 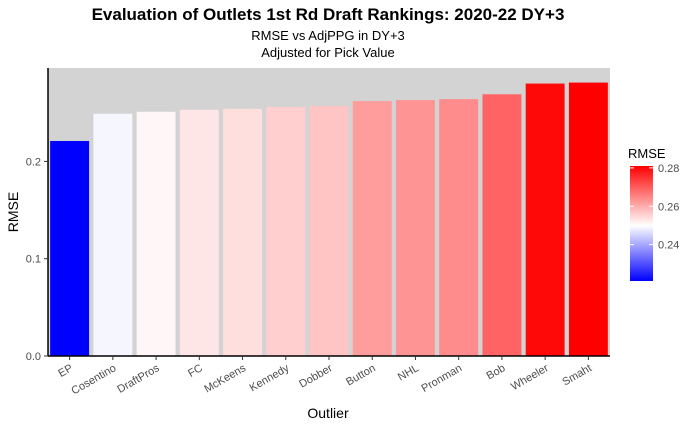 What do you see at coordinates (93, 379) in the screenshot?
I see `x-tick-label: Cosentino` at bounding box center [93, 379].